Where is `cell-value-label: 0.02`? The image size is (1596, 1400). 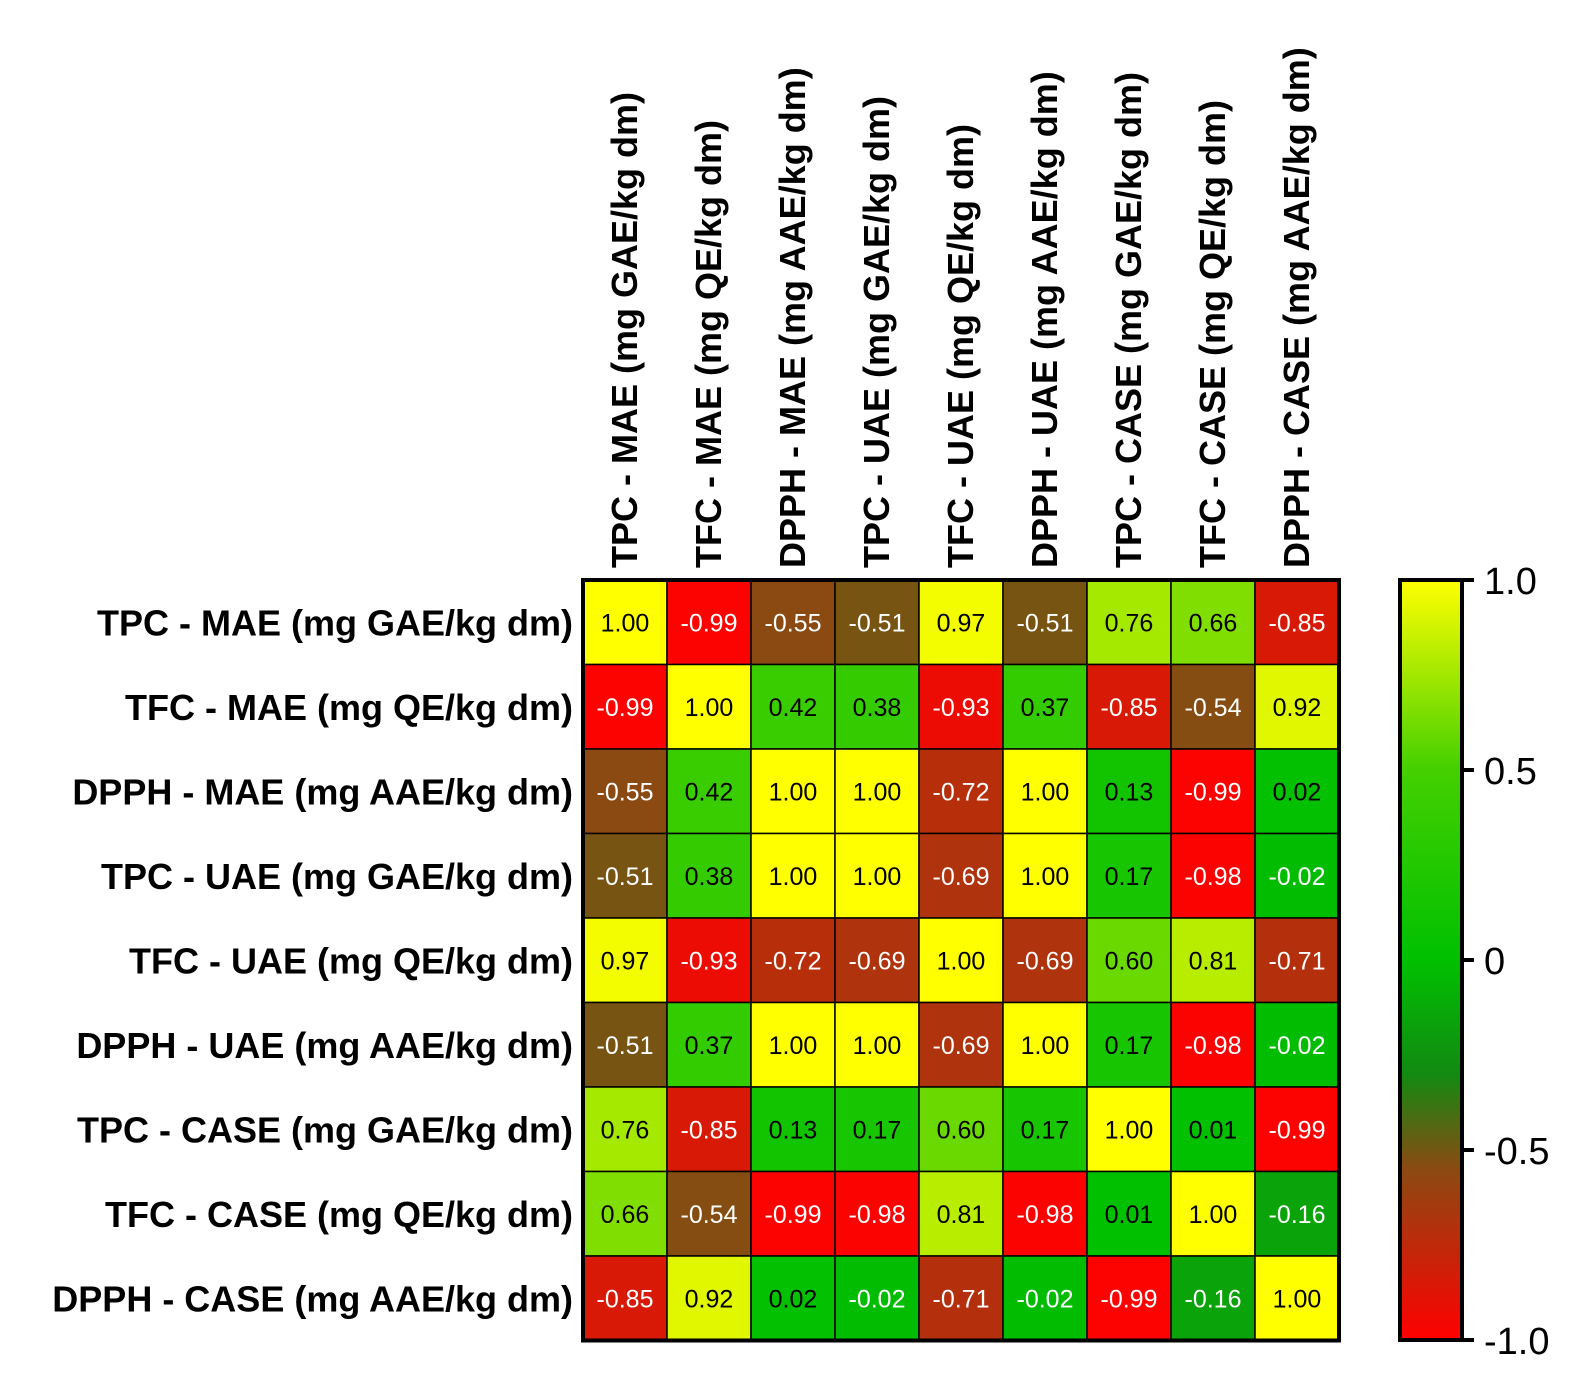
cell-value-label: 0.02 is located at coordinates (1297, 792).